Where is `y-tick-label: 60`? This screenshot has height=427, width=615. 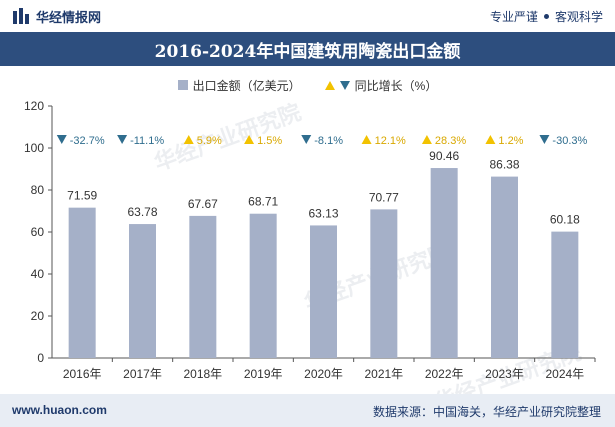
y-tick-label: 60 is located at coordinates (38, 232).